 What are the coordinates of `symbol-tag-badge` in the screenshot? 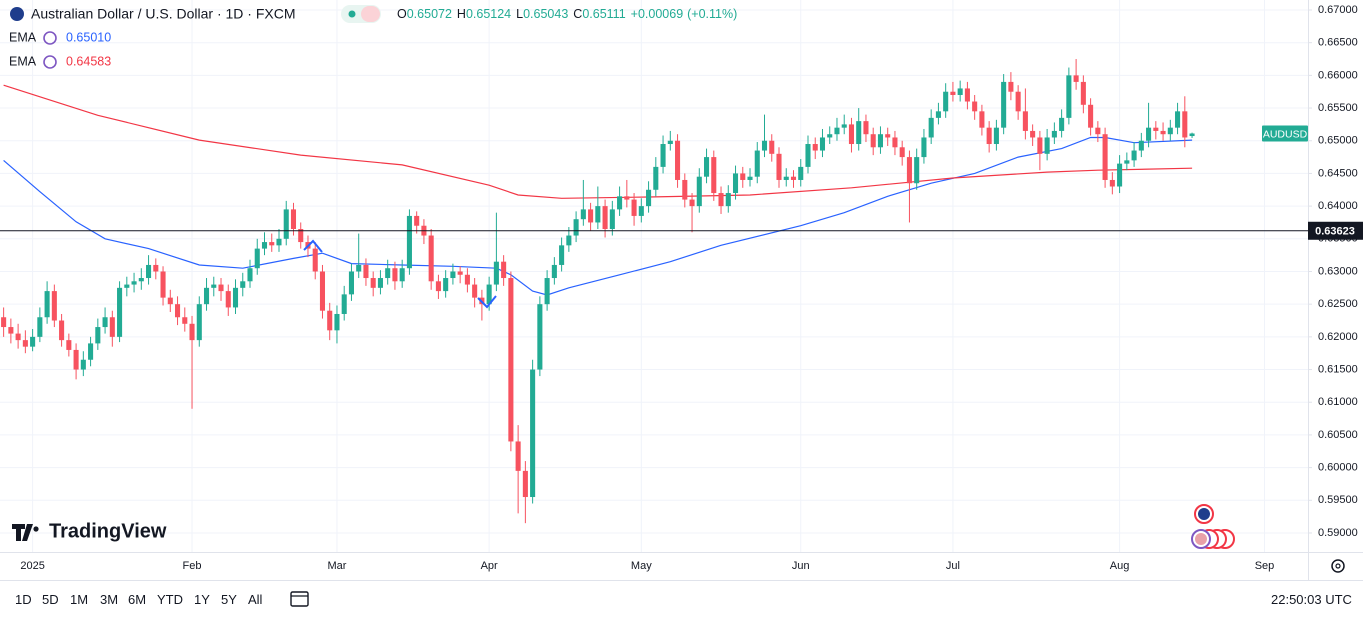 It's located at (1285, 133).